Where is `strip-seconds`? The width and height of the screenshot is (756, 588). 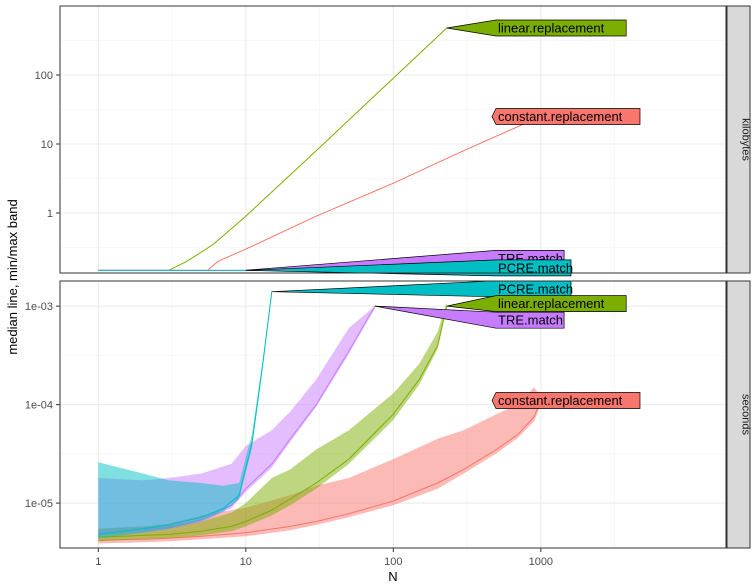
strip-seconds is located at coordinates (738, 414).